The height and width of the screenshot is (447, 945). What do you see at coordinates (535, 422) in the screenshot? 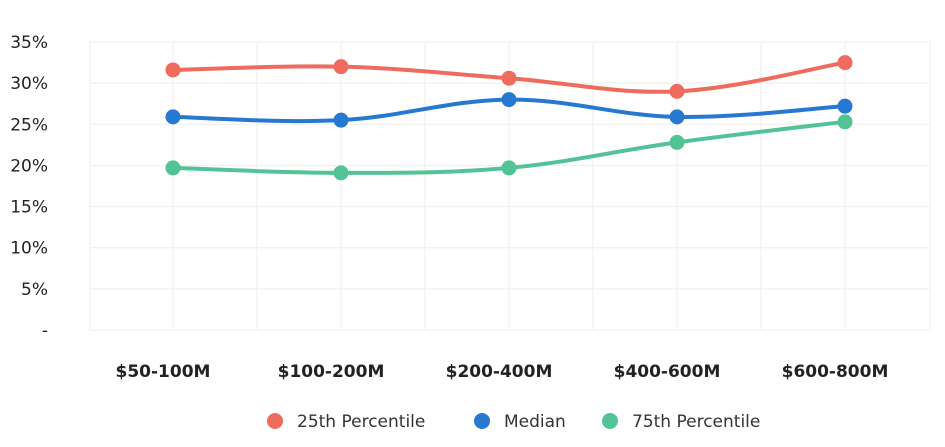
I see `legend-label-median: Median` at bounding box center [535, 422].